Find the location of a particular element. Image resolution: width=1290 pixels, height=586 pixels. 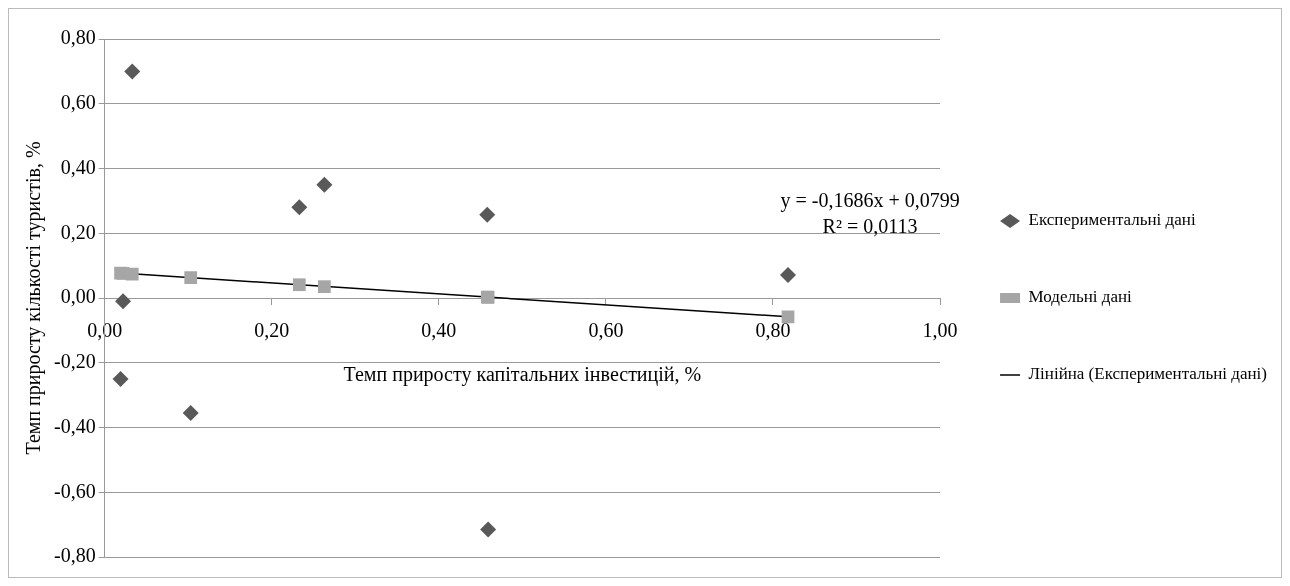

y-tick-label: -0,20 is located at coordinates (74, 361).